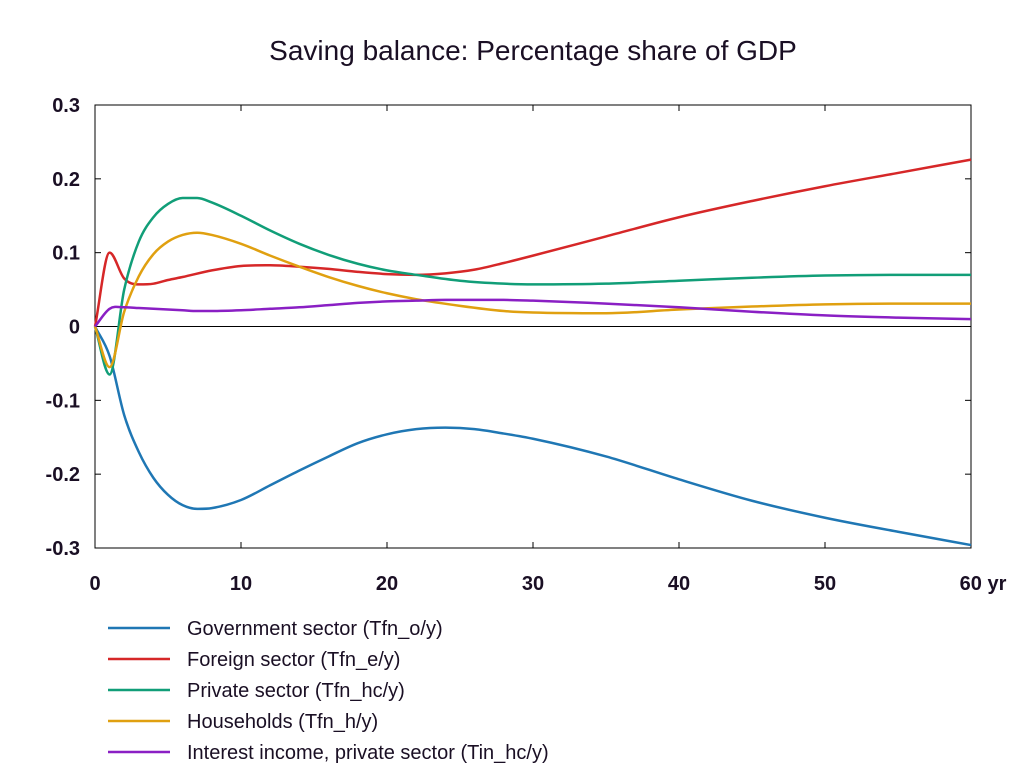 The width and height of the screenshot is (1024, 783). I want to click on chart-title: Saving balance: Percentage share of GDP, so click(533, 50).